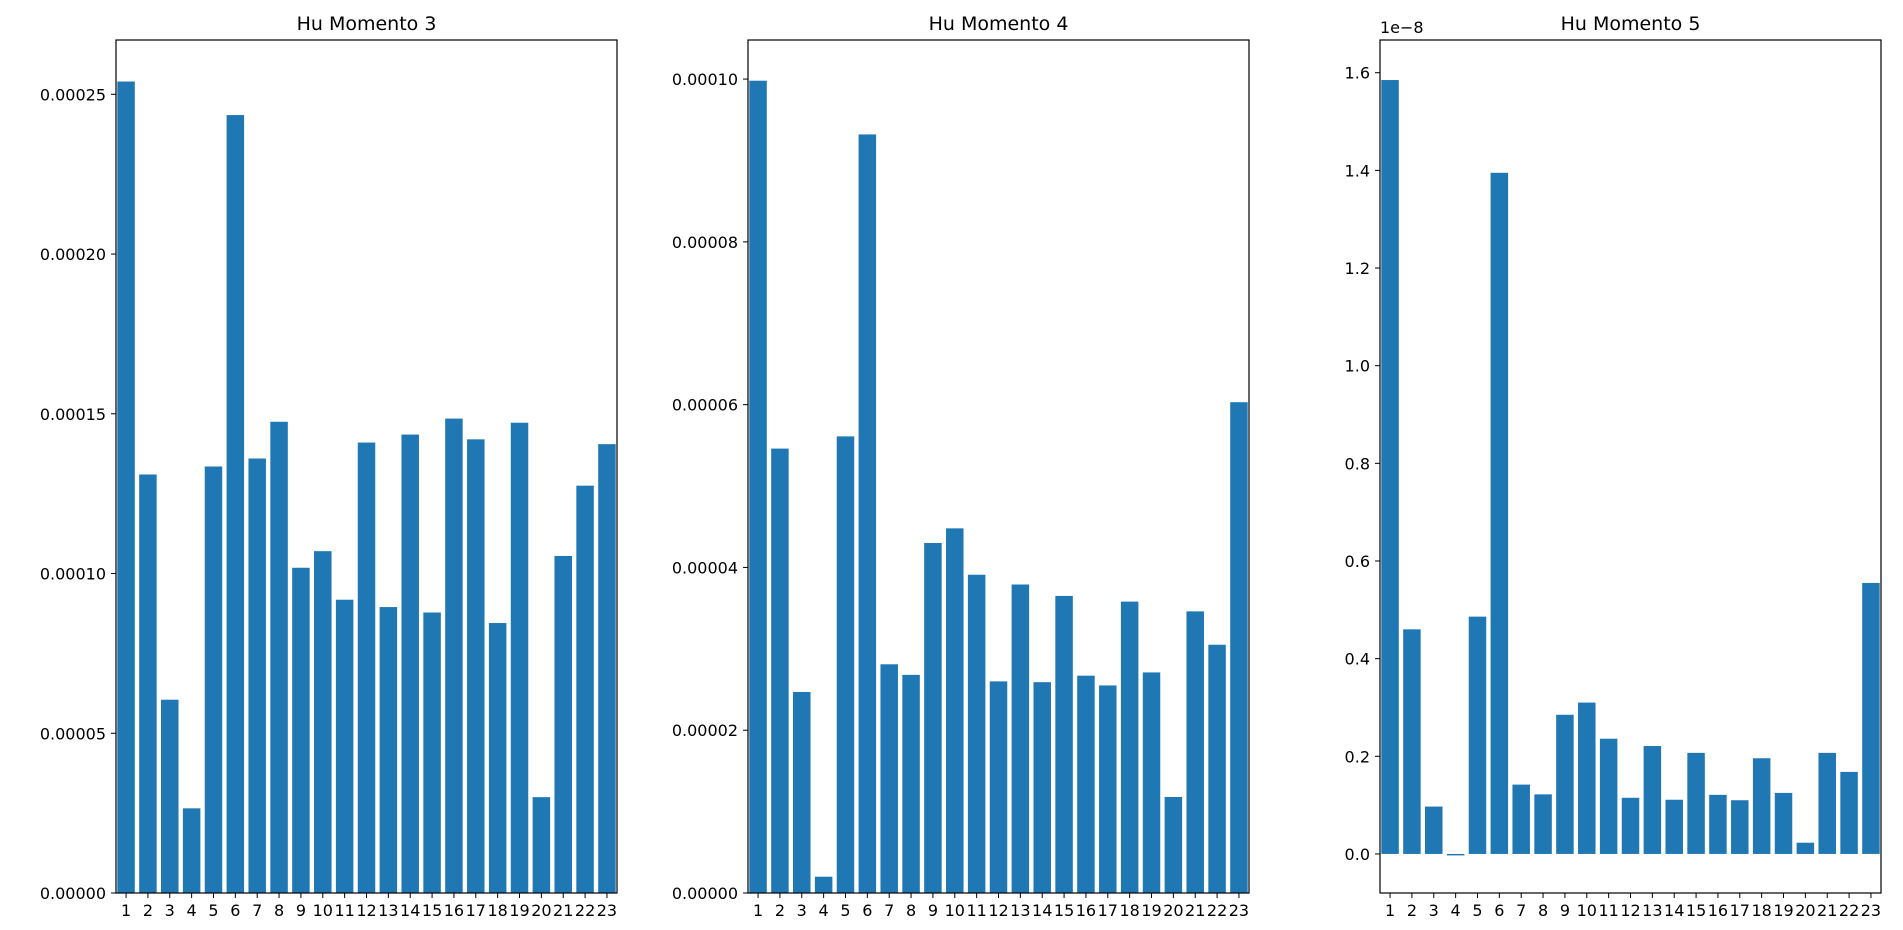 This screenshot has height=930, width=1903. What do you see at coordinates (1357, 561) in the screenshot?
I see `y-tick-label: 0.6` at bounding box center [1357, 561].